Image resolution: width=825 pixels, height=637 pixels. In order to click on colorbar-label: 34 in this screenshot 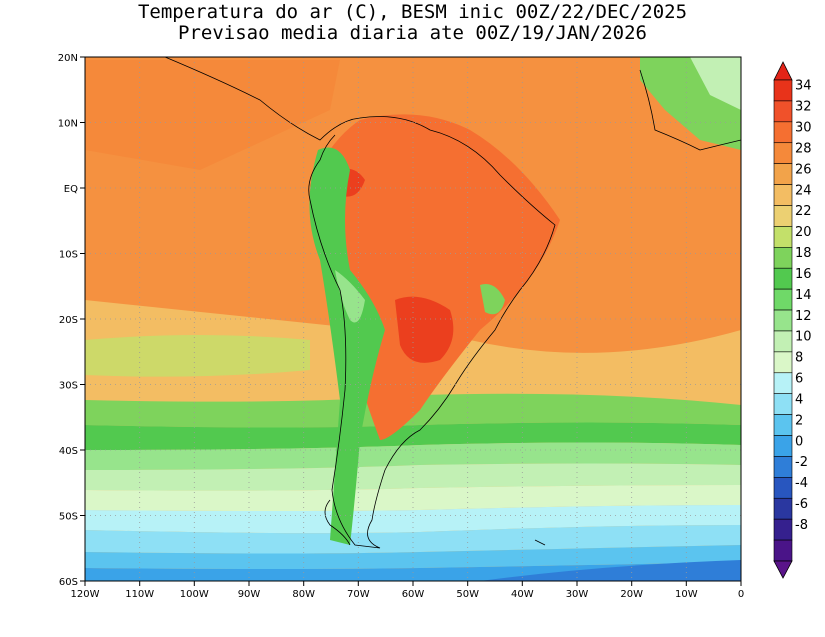, I will do `click(803, 86)`.